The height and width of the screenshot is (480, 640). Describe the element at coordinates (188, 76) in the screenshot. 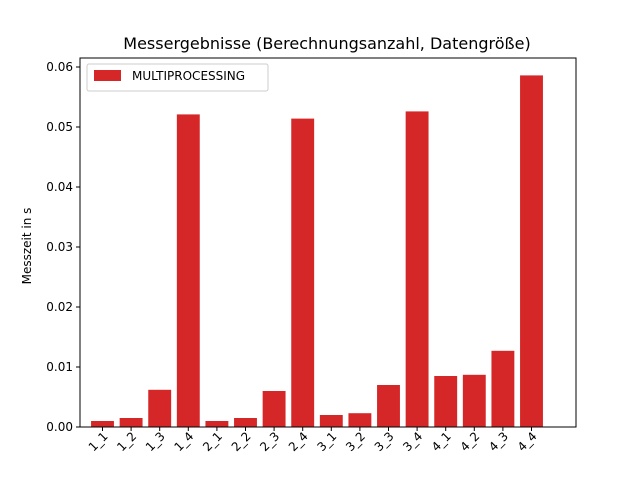

I see `legend-label: MULTIPROCESSING` at that location.